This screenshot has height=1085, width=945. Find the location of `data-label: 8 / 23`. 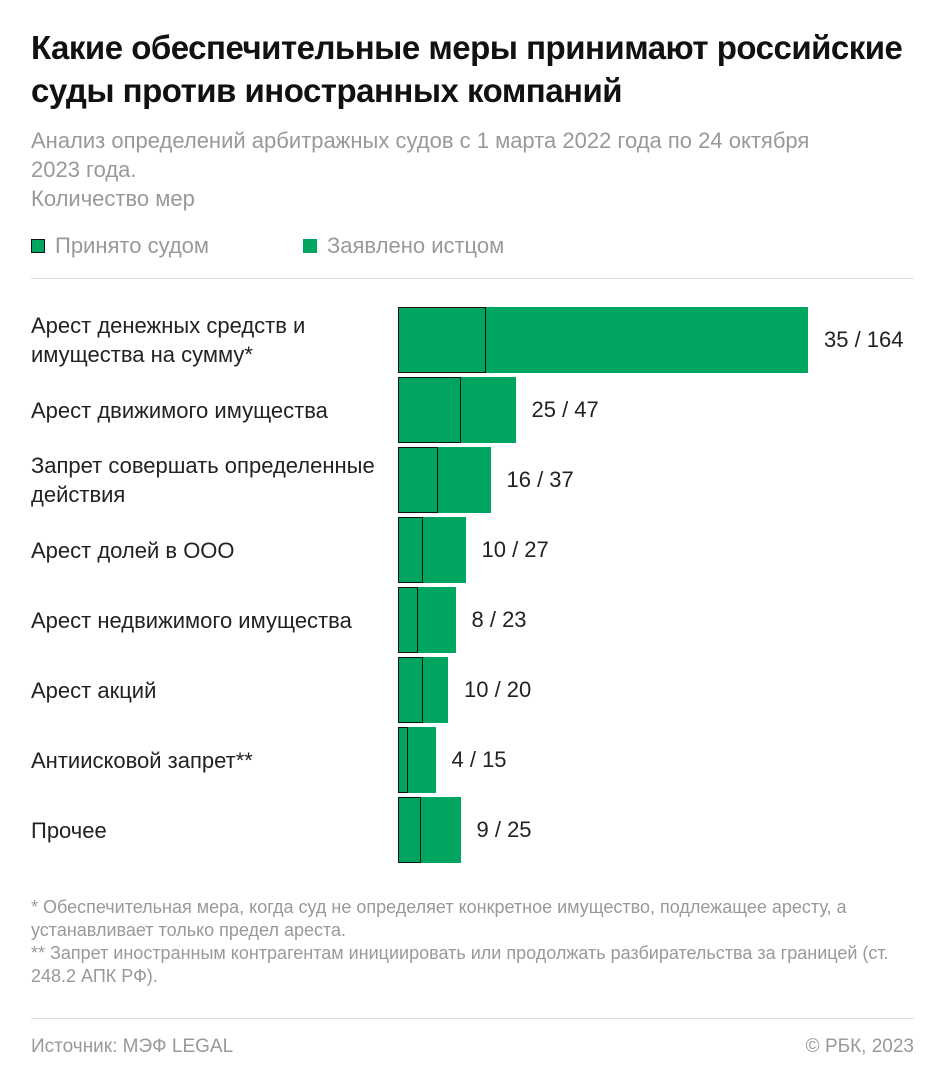

data-label: 8 / 23 is located at coordinates (499, 619).